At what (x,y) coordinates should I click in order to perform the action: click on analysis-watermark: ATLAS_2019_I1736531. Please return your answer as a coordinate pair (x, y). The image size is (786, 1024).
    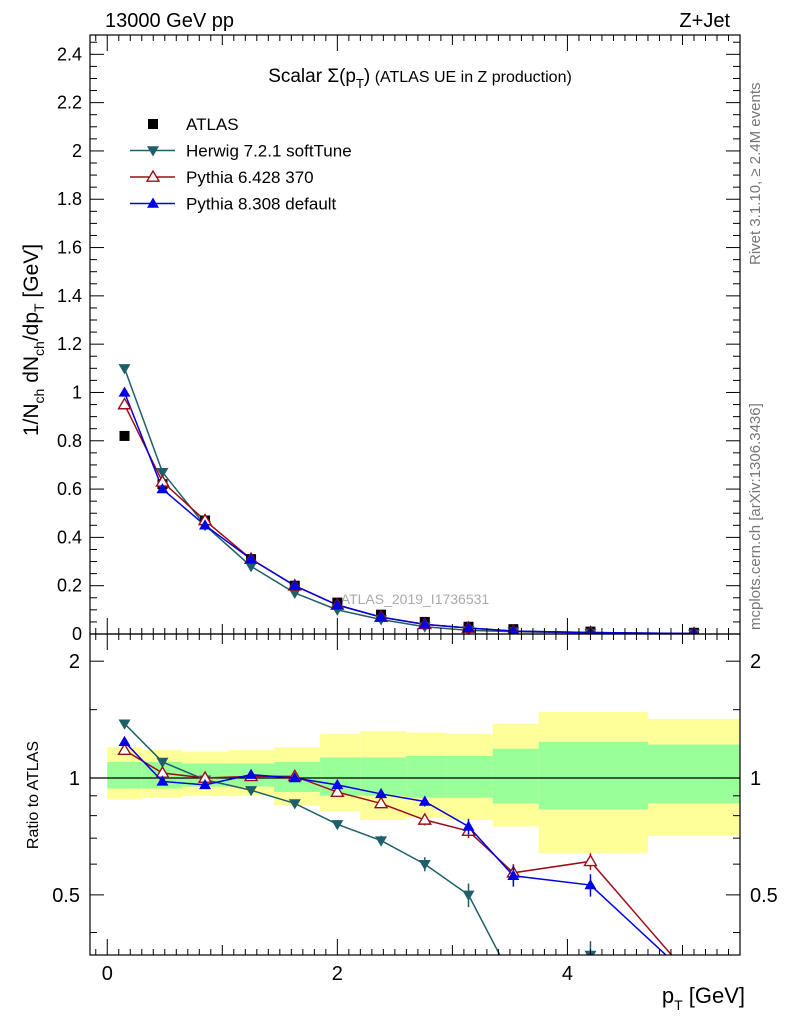
    Looking at the image, I should click on (415, 599).